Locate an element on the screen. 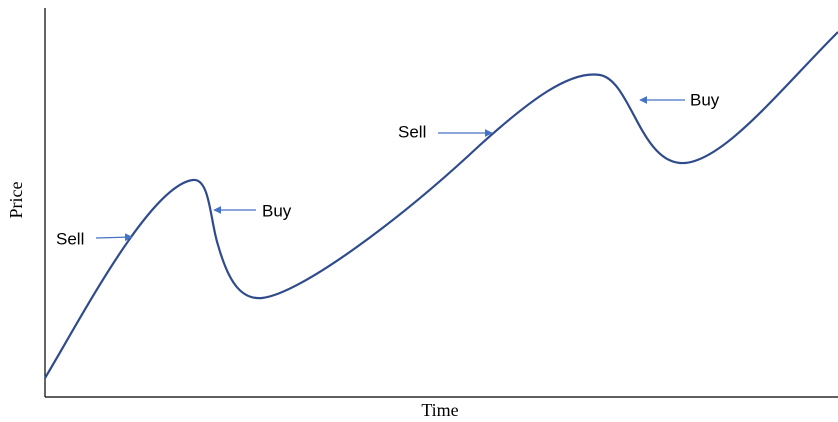  annotation-arrow is located at coordinates (114, 237).